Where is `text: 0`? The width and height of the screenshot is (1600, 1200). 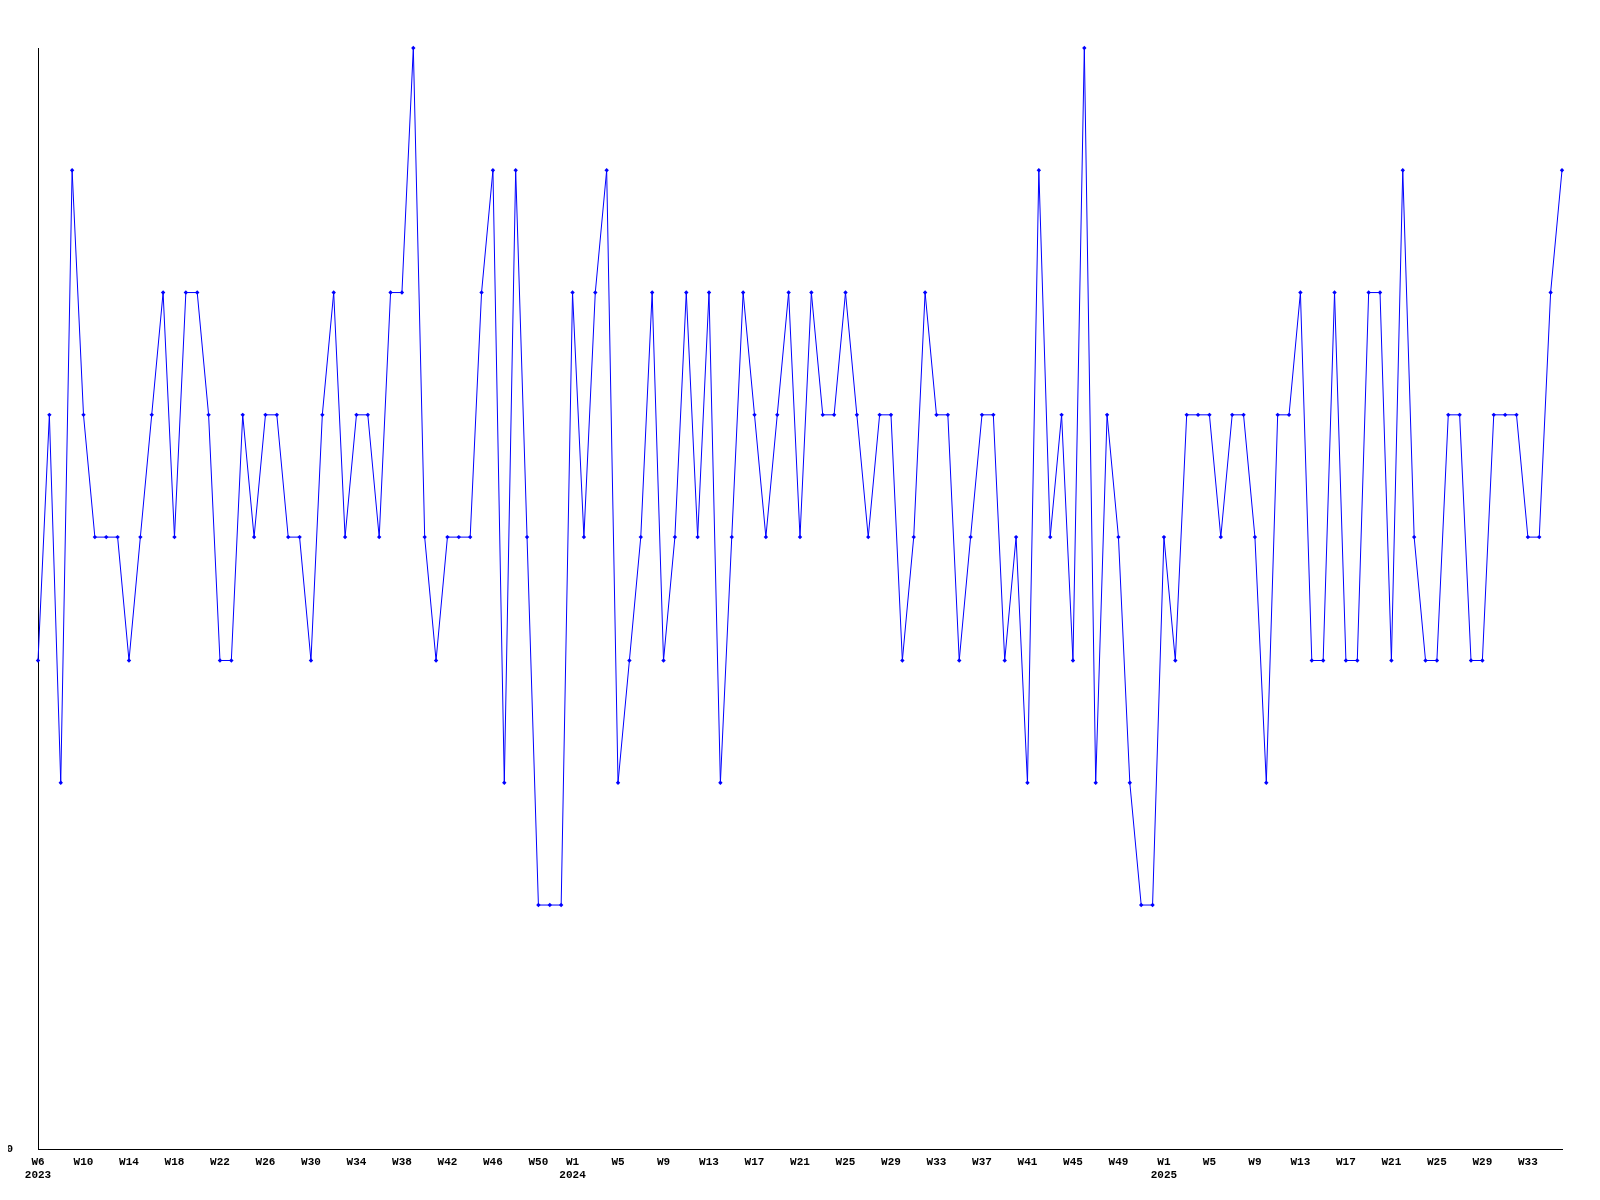 text: 0 is located at coordinates (9, 1149).